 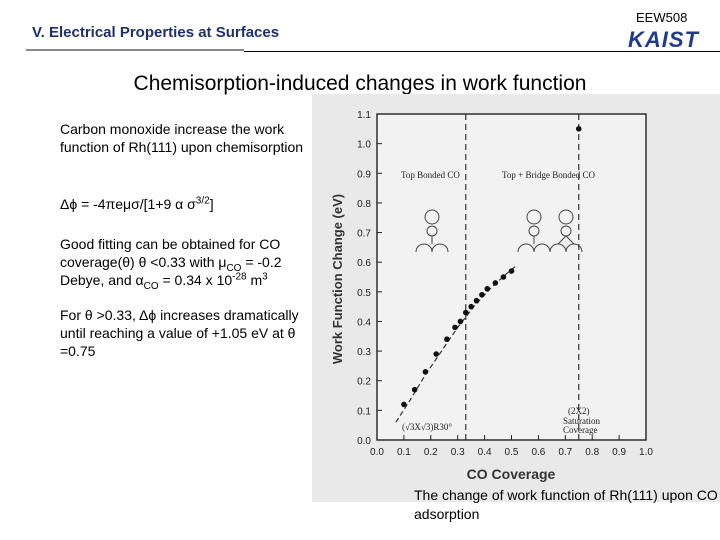 What do you see at coordinates (482, 51) in the screenshot?
I see `header-rule` at bounding box center [482, 51].